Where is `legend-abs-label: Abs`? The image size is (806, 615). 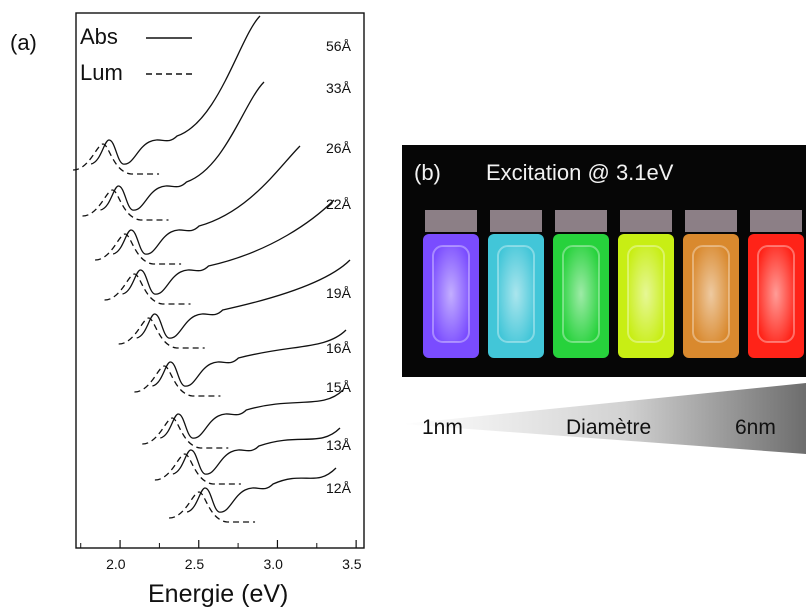 legend-abs-label: Abs is located at coordinates (99, 36).